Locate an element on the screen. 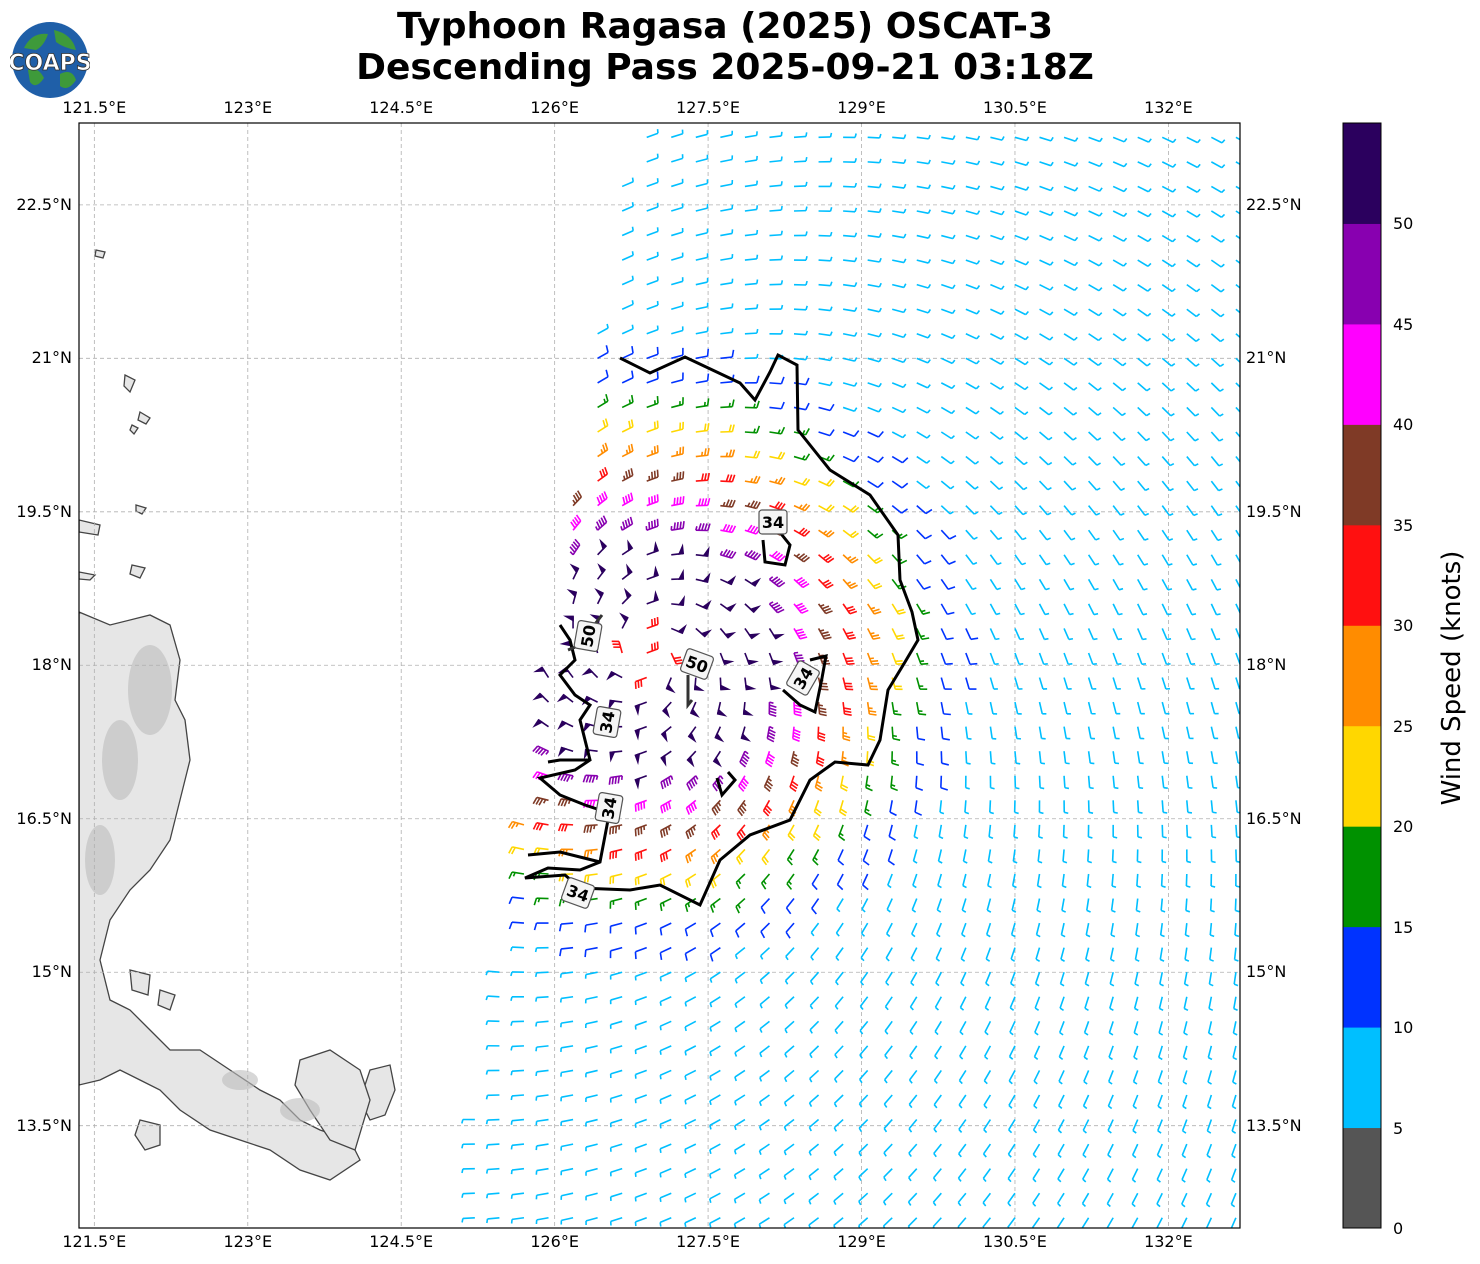 Image resolution: width=1480 pixels, height=1264 pixels. colorbar-segment is located at coordinates (1362, 274).